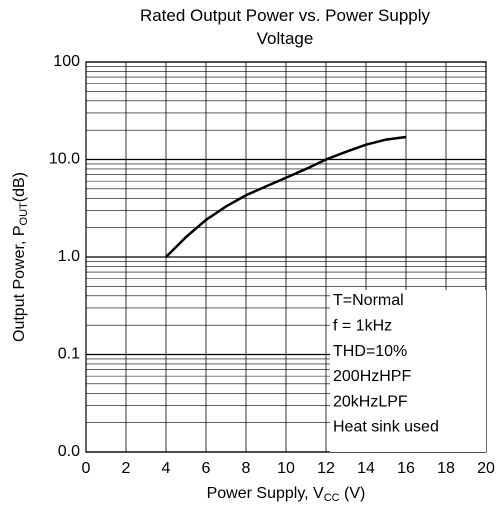 This screenshot has height=514, width=499. I want to click on y-tick-label: 0.1, so click(69, 354).